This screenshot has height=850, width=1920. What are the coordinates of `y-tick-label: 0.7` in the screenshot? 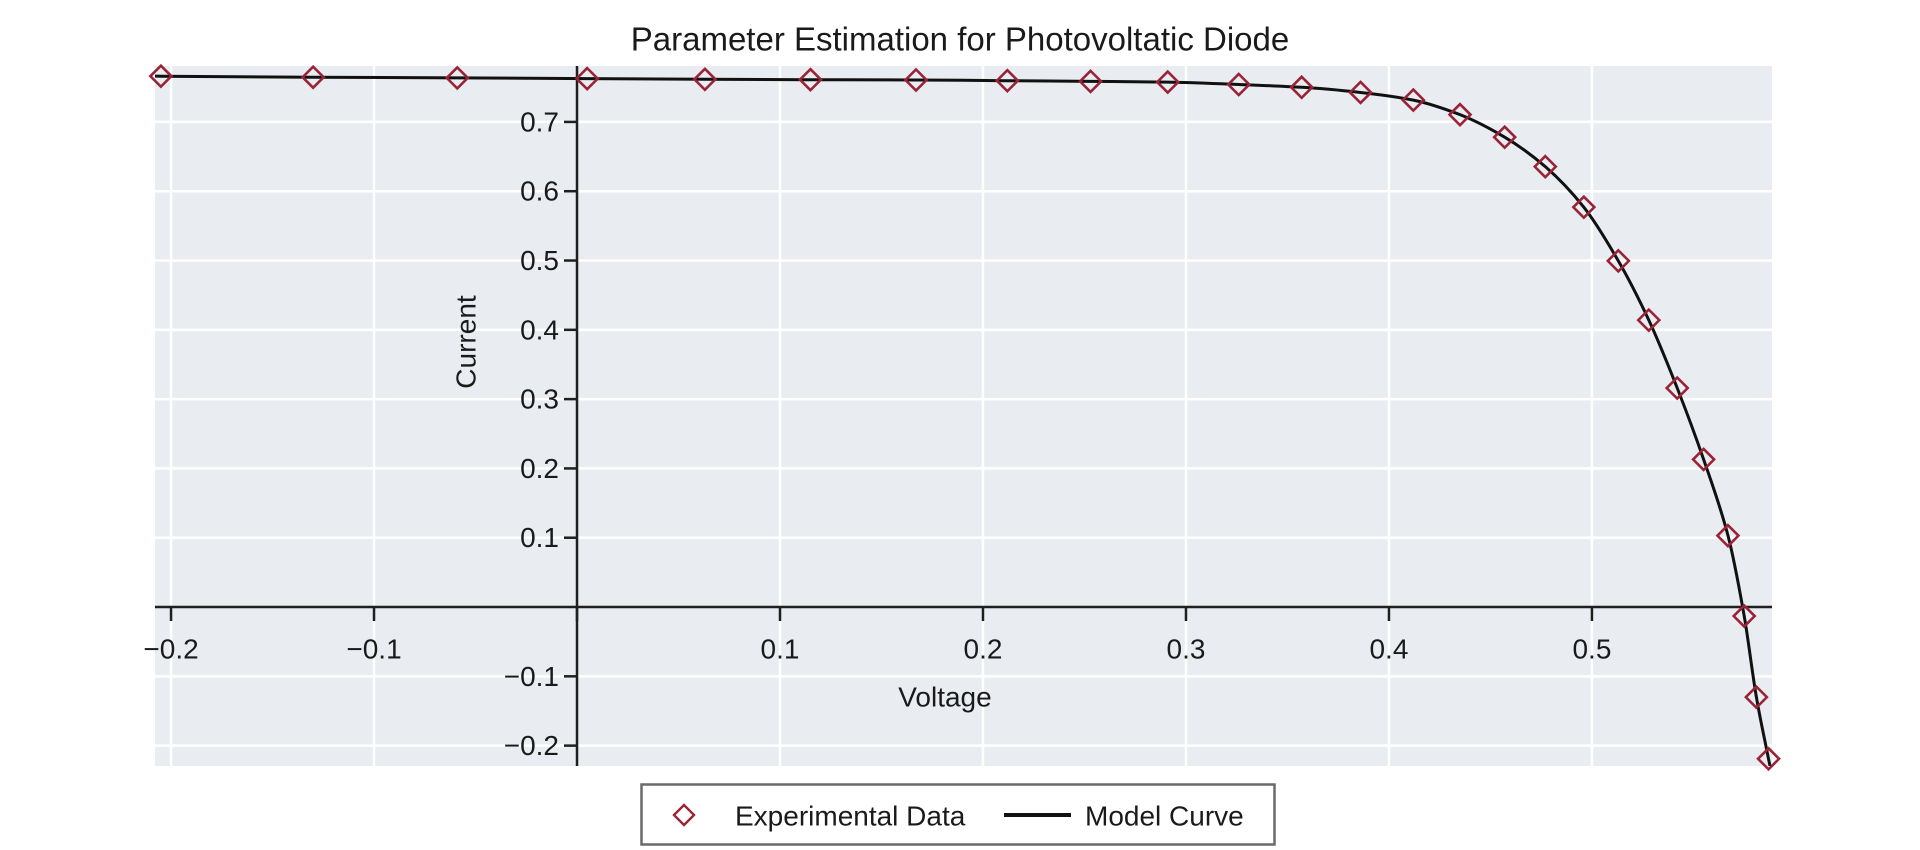 It's located at (539, 121).